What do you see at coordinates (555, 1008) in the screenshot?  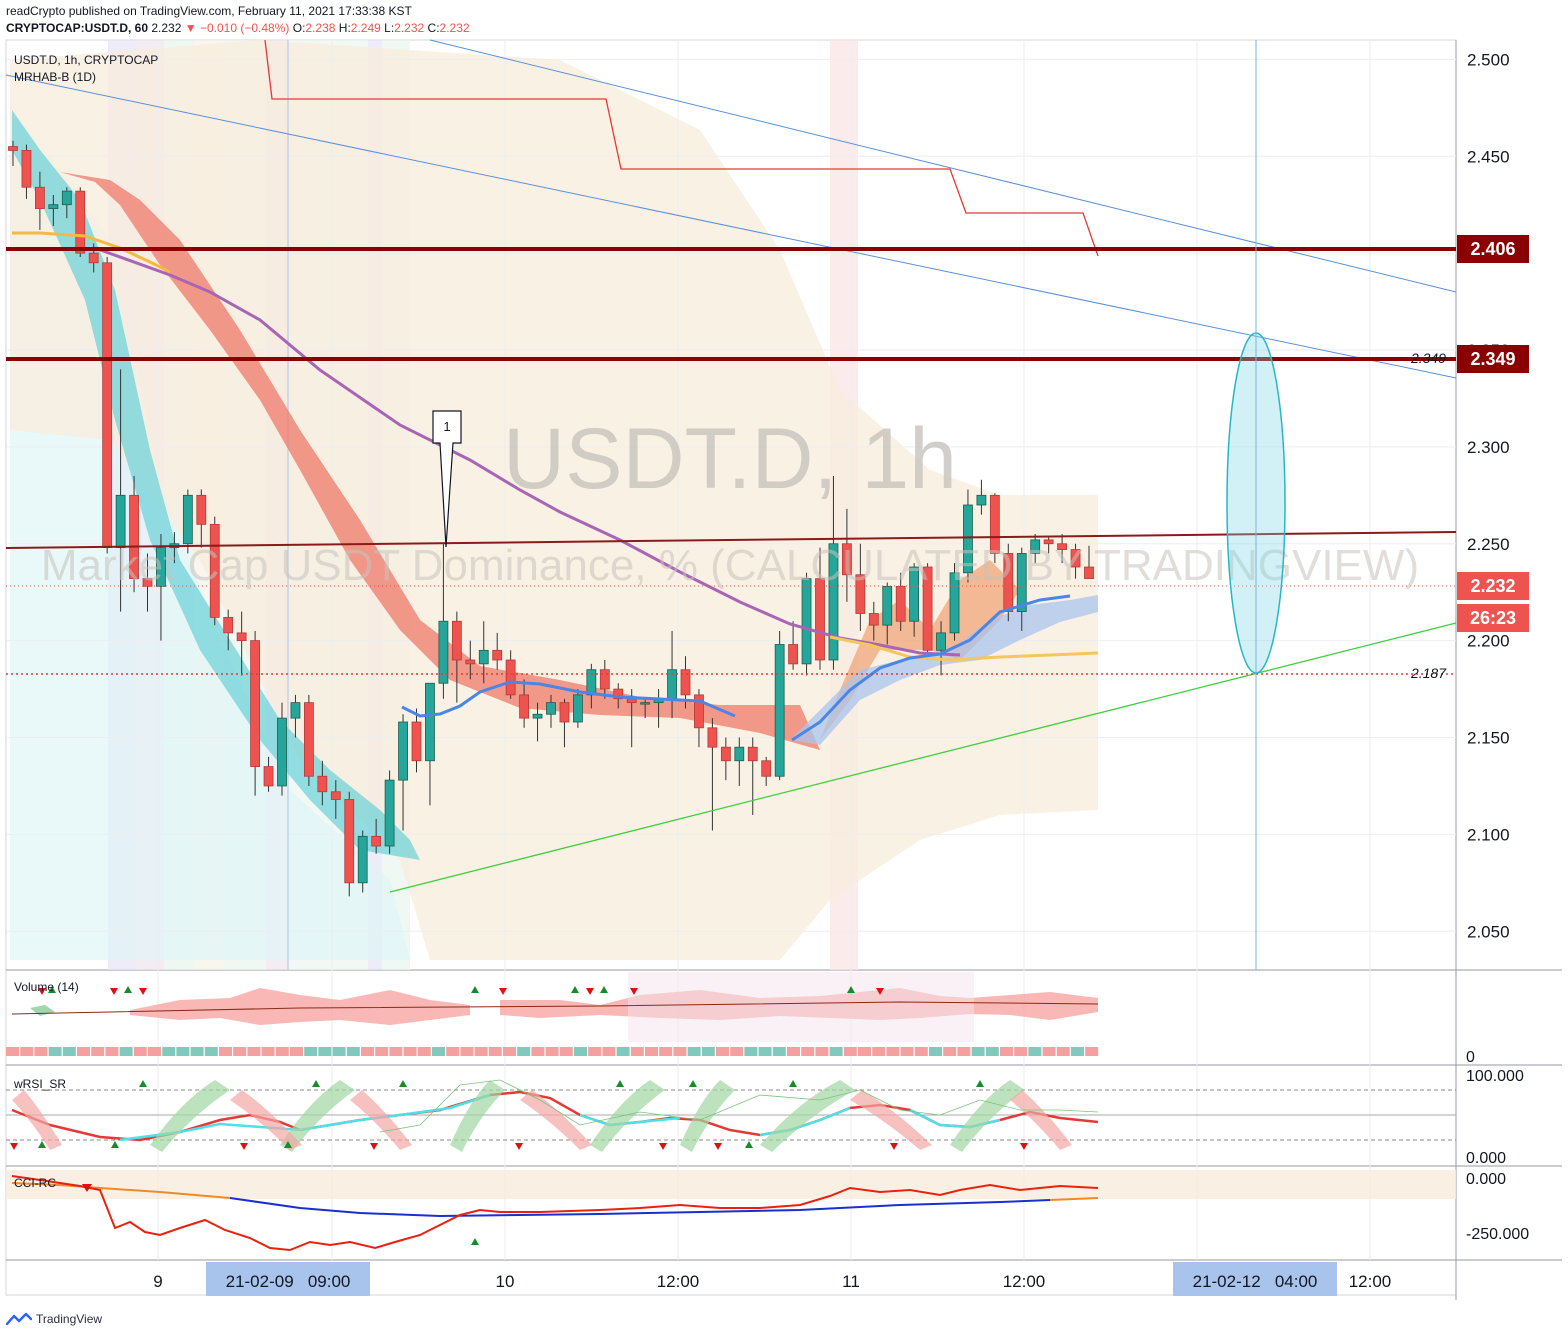 I see `volume-ma` at bounding box center [555, 1008].